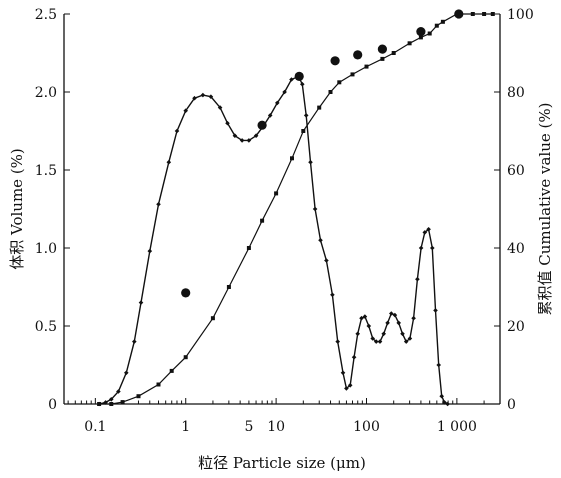 This screenshot has width=561, height=478. What do you see at coordinates (46, 249) in the screenshot?
I see `y-left-tick-label: 1.0` at bounding box center [46, 249].